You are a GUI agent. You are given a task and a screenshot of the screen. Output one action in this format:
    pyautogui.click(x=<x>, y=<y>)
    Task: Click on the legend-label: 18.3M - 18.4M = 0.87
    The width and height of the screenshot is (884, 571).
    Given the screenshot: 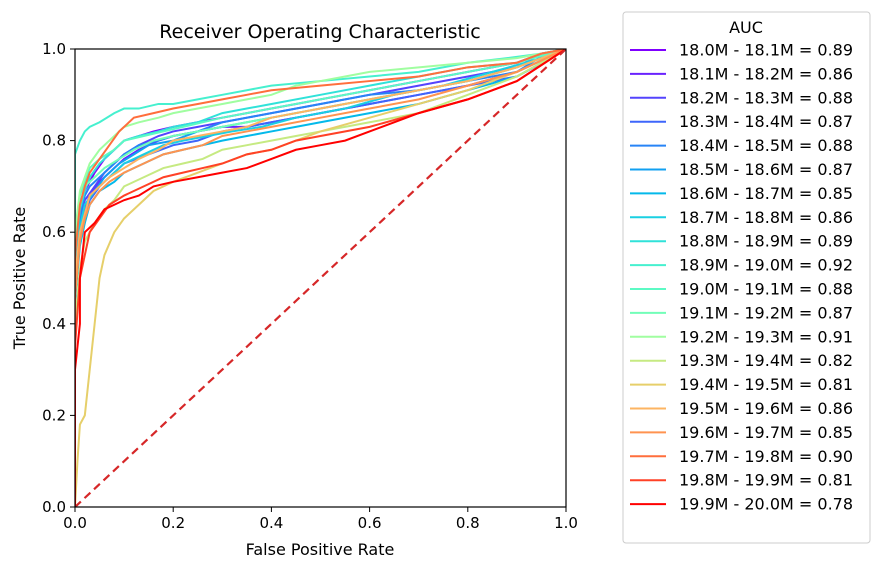 What is the action you would take?
    pyautogui.click(x=766, y=121)
    